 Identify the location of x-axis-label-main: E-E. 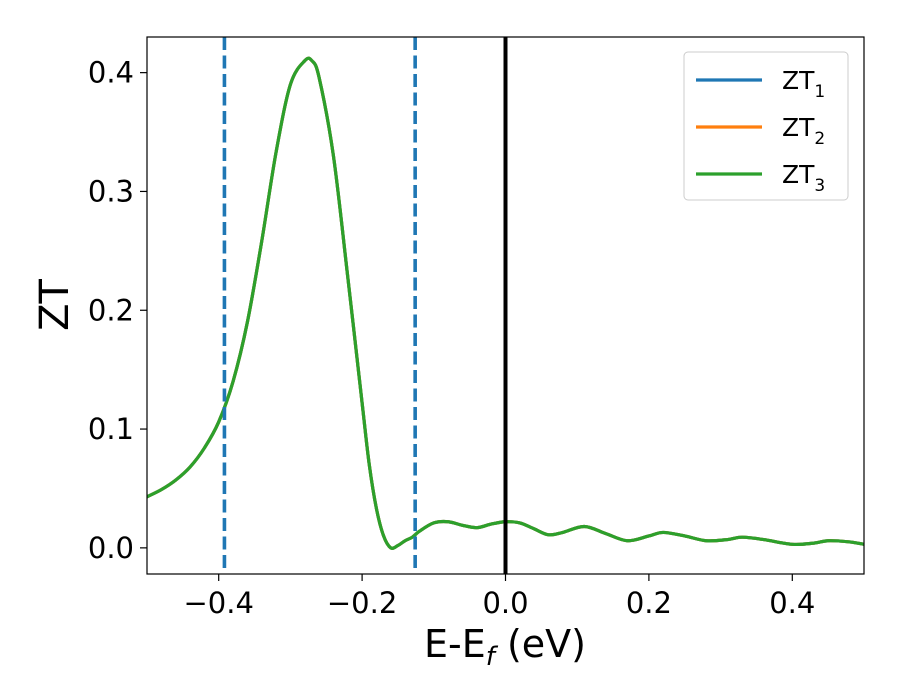
(455, 644).